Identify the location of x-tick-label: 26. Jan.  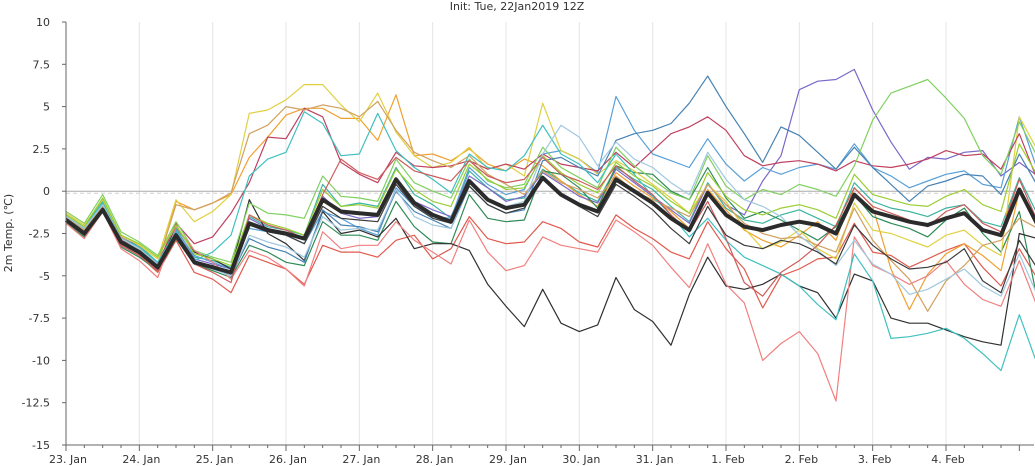
(288, 459).